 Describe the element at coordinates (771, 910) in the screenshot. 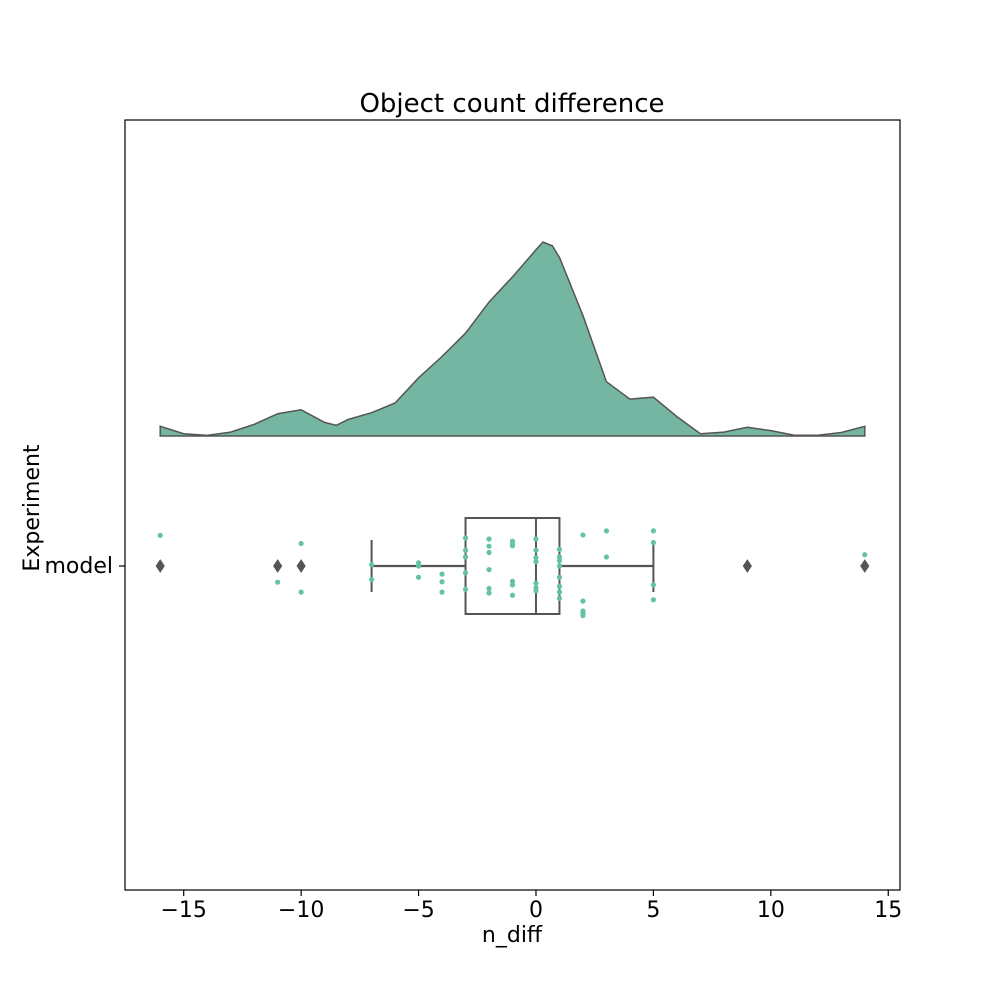

I see `x-tick-label: 10` at that location.